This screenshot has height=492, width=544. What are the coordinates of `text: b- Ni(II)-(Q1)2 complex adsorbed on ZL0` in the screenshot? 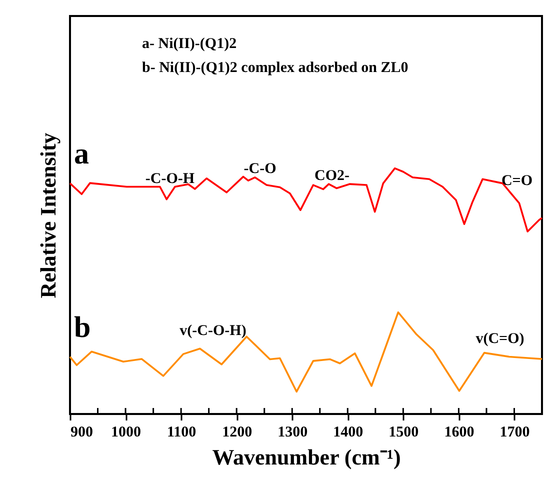 It's located at (275, 68).